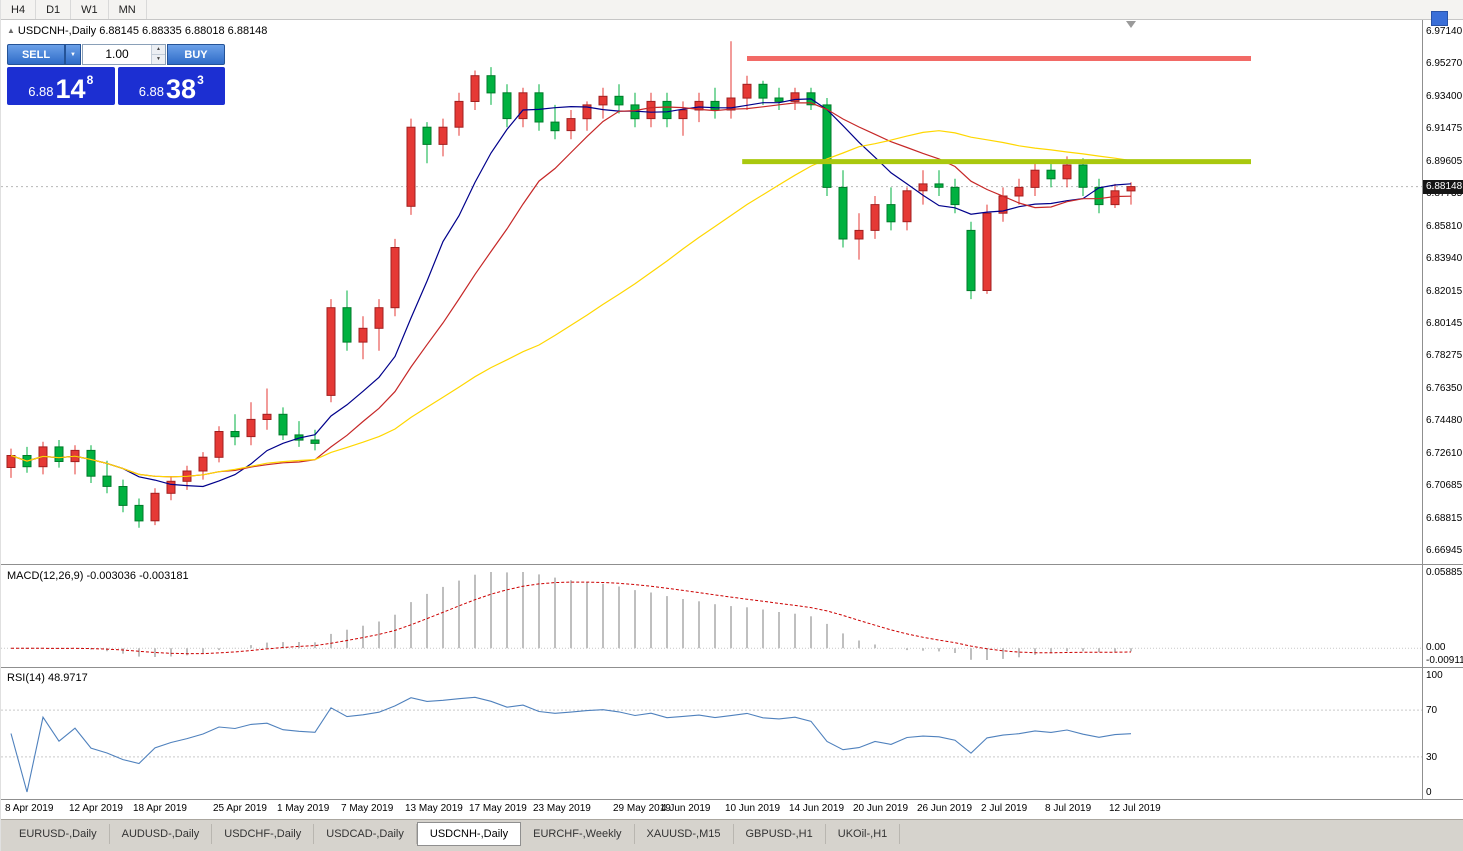 This screenshot has width=1463, height=851. I want to click on chart-tab-usdcad-daily: USDCAD-,Daily, so click(365, 834).